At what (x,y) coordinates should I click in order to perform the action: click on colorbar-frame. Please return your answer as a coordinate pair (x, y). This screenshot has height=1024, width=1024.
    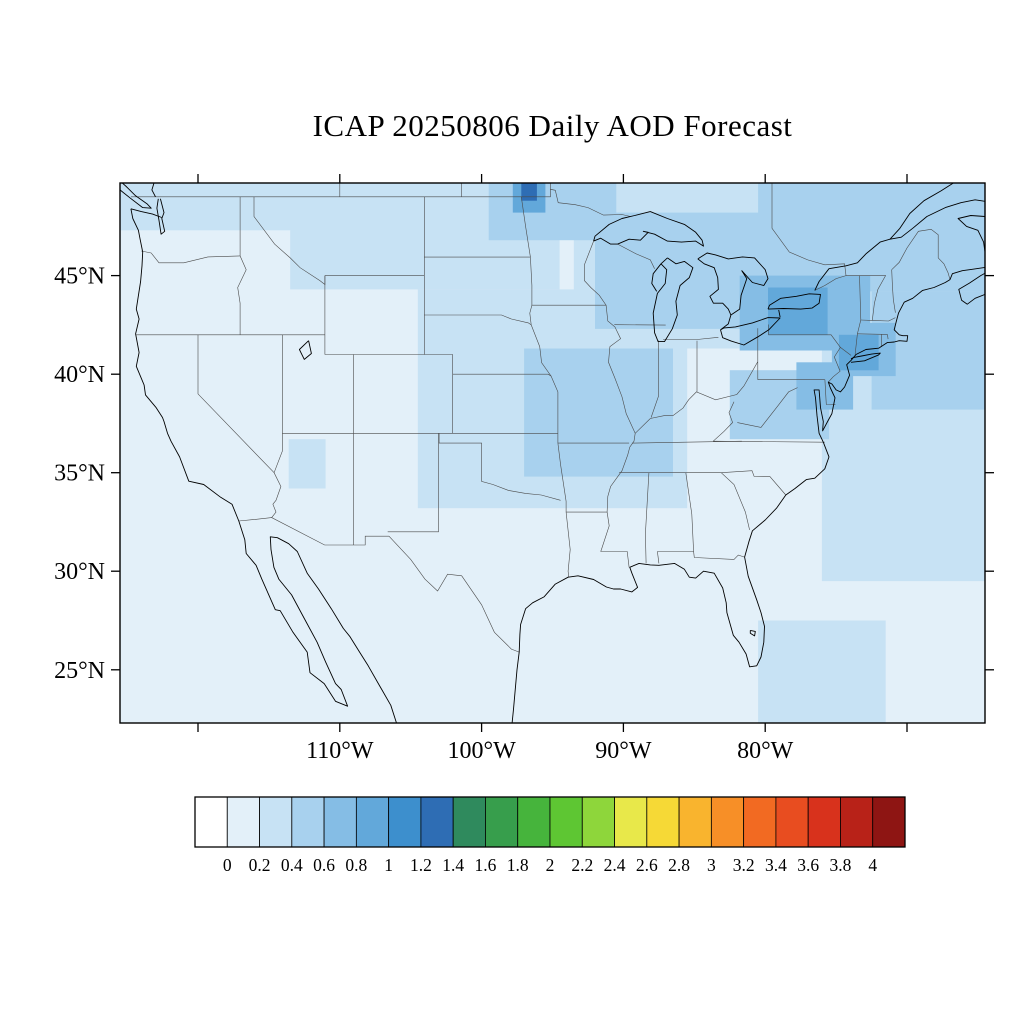
    Looking at the image, I should click on (550, 822).